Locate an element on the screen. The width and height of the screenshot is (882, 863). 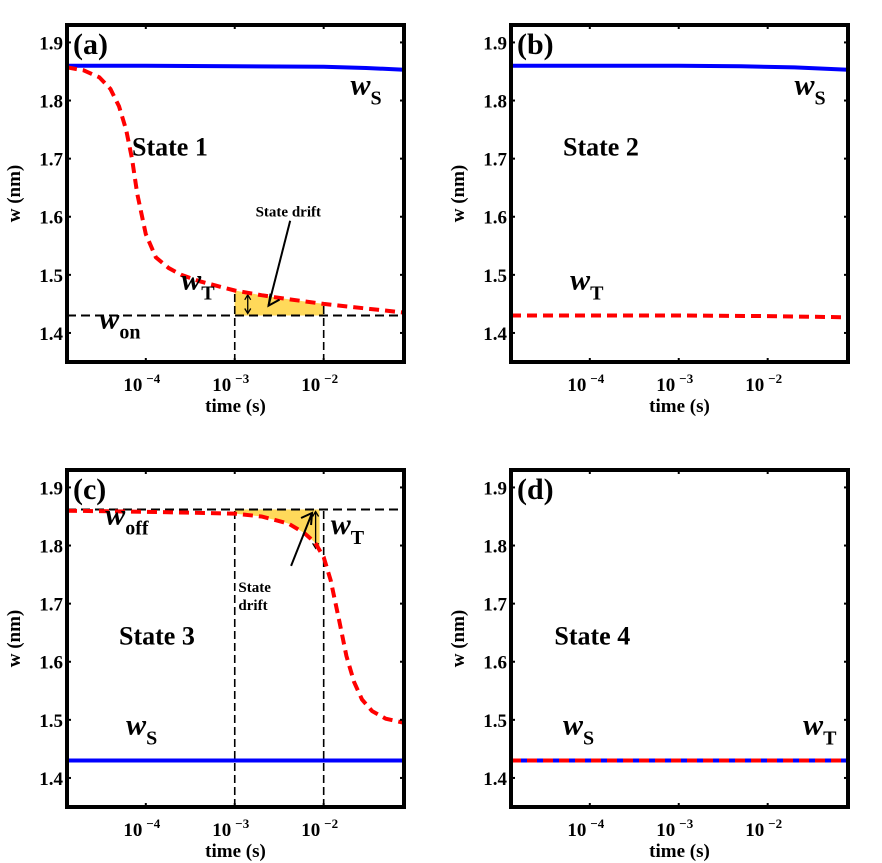
state-label: State 1 is located at coordinates (170, 147).